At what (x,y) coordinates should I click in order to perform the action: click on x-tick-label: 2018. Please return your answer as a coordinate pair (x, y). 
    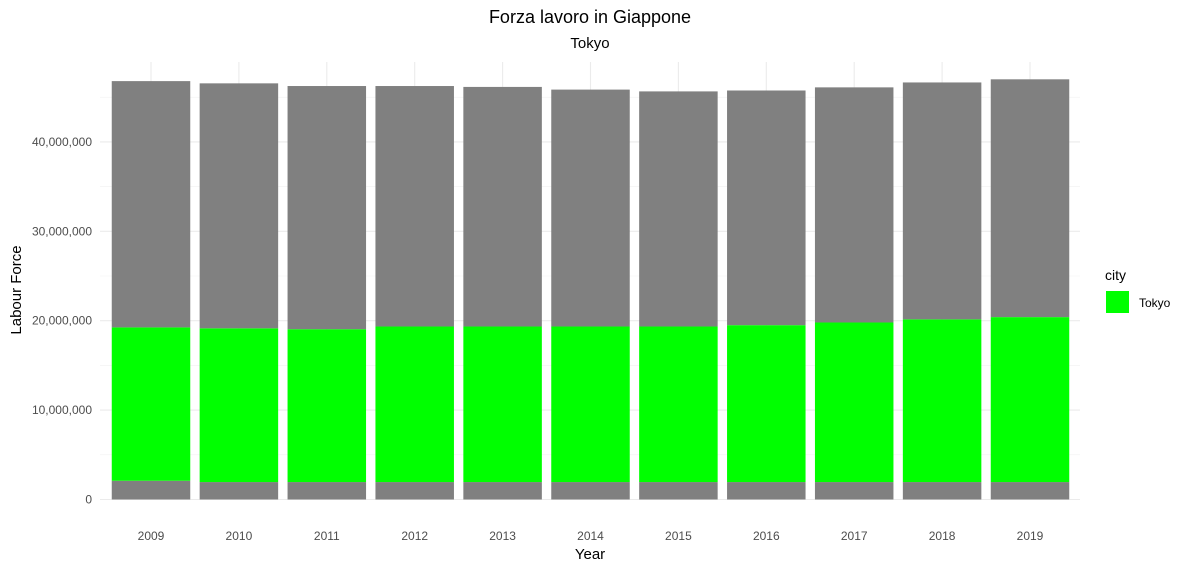
    Looking at the image, I should click on (942, 536).